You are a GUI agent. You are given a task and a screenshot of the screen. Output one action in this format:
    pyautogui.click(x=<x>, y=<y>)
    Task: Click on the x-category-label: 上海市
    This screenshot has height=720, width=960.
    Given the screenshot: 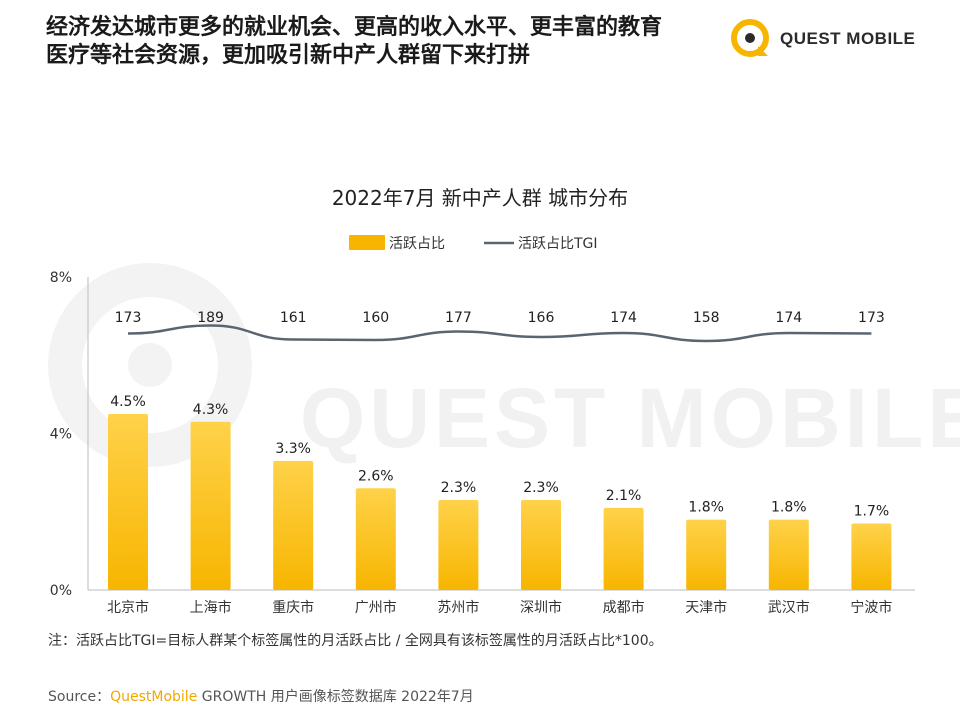 What is the action you would take?
    pyautogui.click(x=211, y=607)
    